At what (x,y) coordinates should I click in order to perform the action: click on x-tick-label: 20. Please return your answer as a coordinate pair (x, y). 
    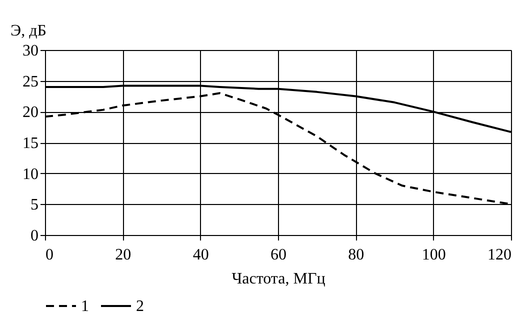
    Looking at the image, I should click on (123, 255).